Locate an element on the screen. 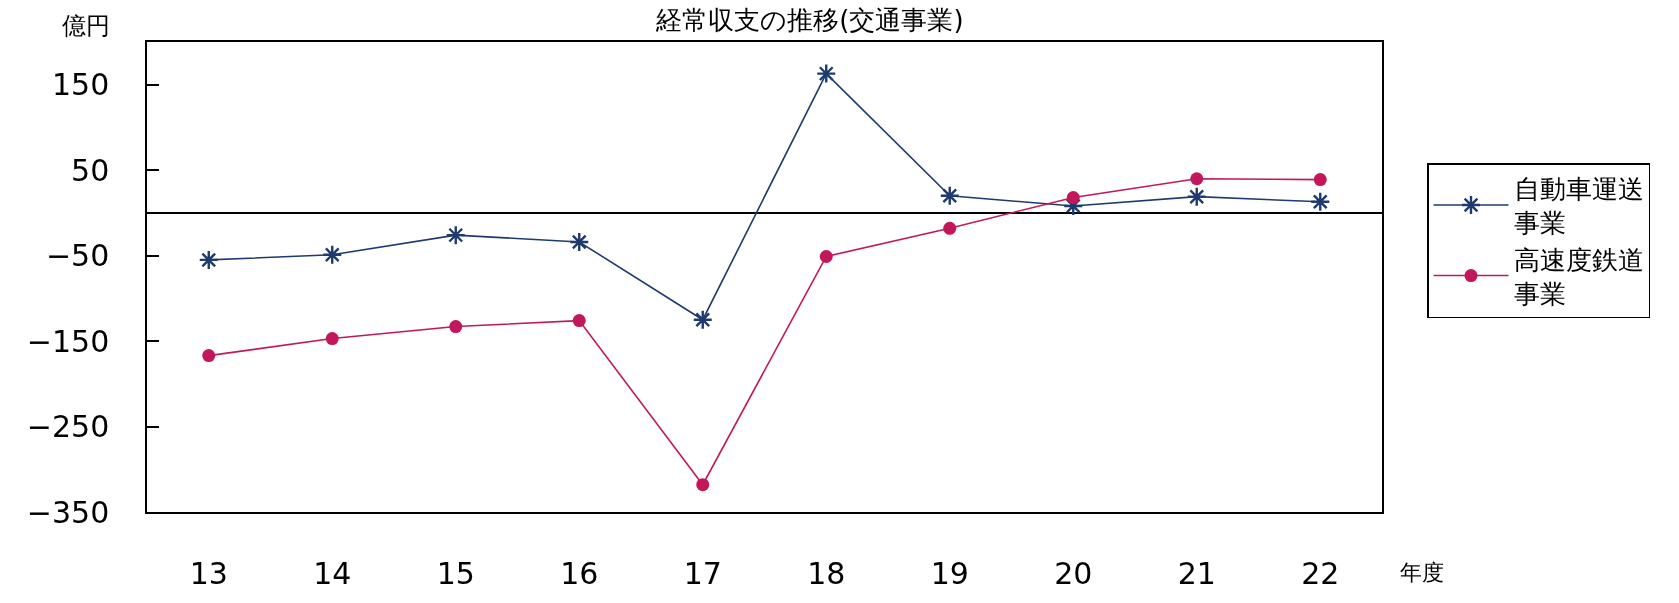 This screenshot has height=603, width=1679. y-tick-label: −350 is located at coordinates (68, 512).